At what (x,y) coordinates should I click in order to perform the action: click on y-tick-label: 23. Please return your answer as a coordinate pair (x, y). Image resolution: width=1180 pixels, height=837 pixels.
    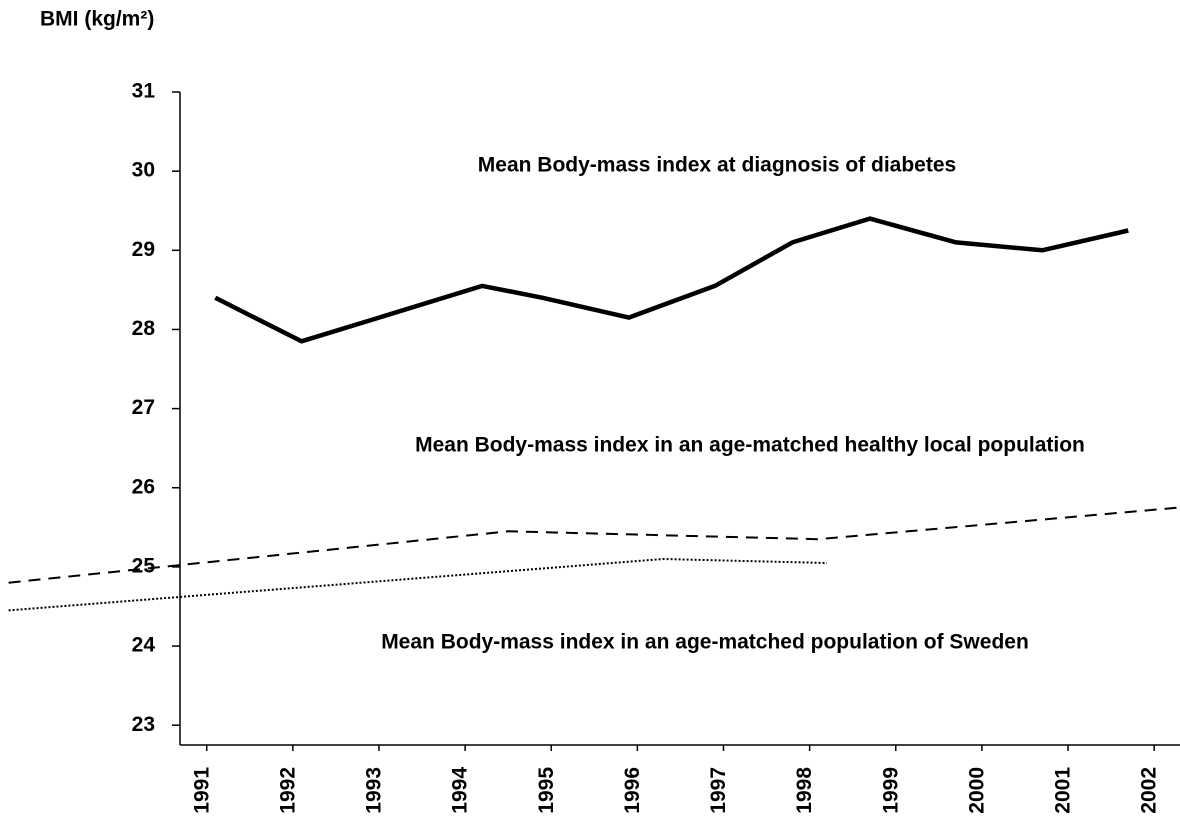
    Looking at the image, I should click on (143, 724).